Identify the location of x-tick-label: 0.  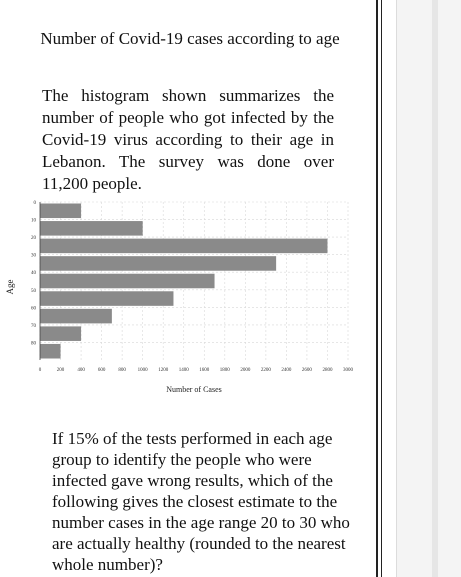
(40, 370).